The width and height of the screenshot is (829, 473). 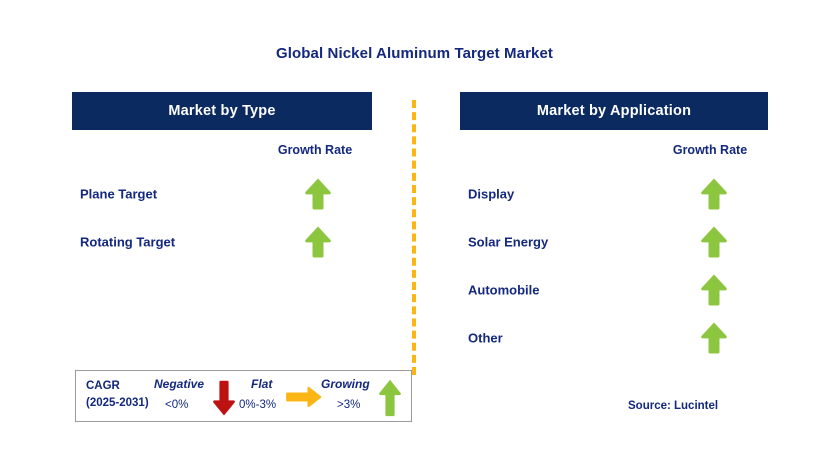 I want to click on source-attribution: Source: Lucintel, so click(x=673, y=406).